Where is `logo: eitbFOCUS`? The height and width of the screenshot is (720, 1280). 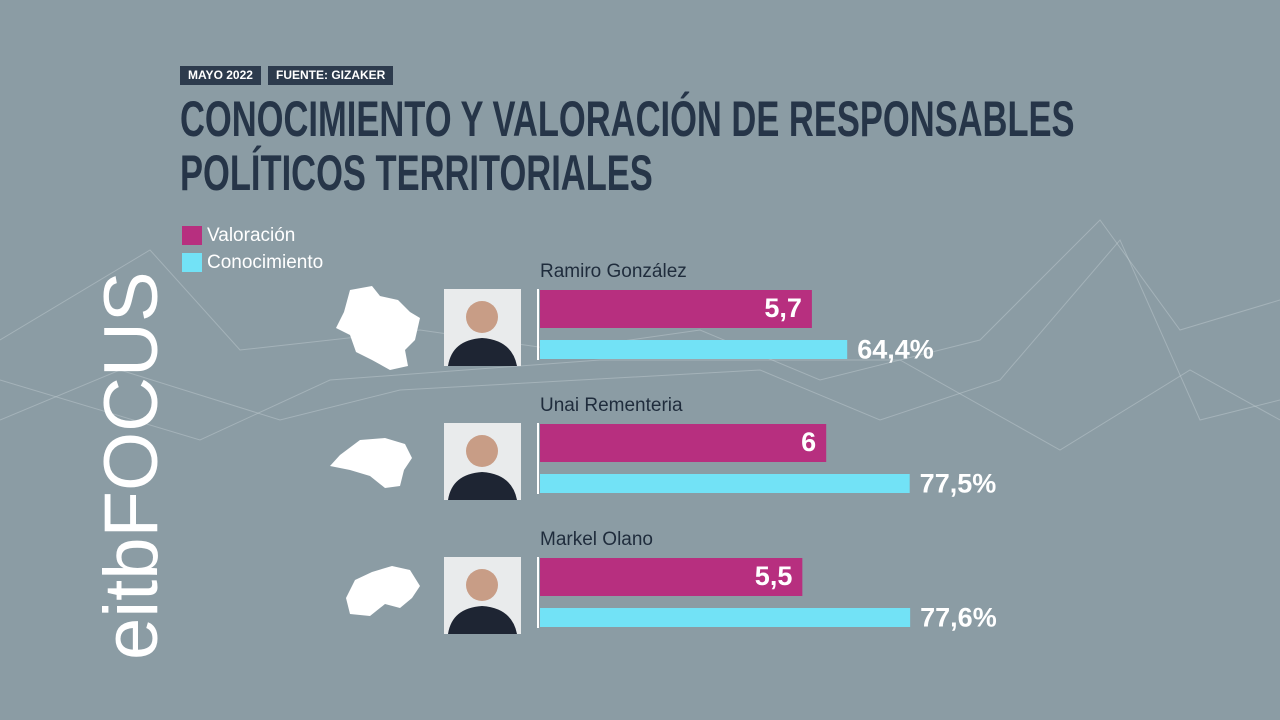
logo: eitbFOCUS is located at coordinates (131, 465).